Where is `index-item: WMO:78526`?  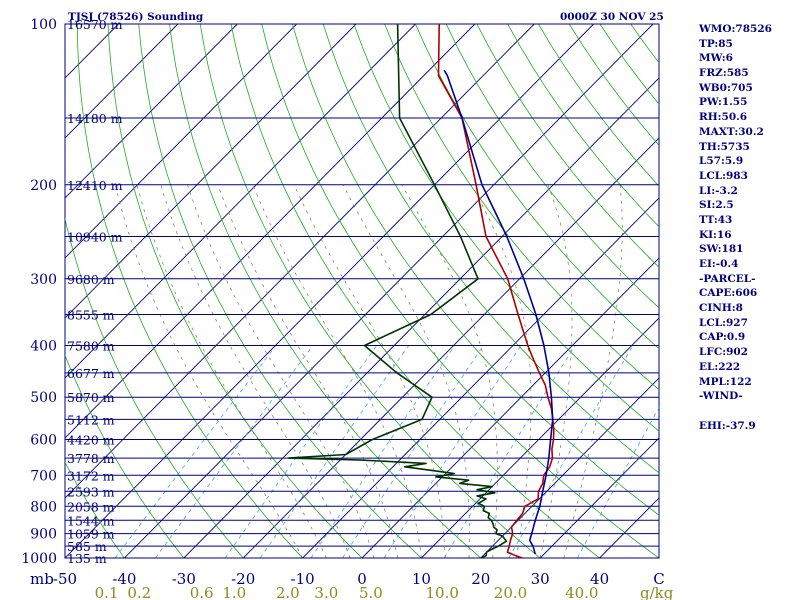 index-item: WMO:78526 is located at coordinates (735, 29).